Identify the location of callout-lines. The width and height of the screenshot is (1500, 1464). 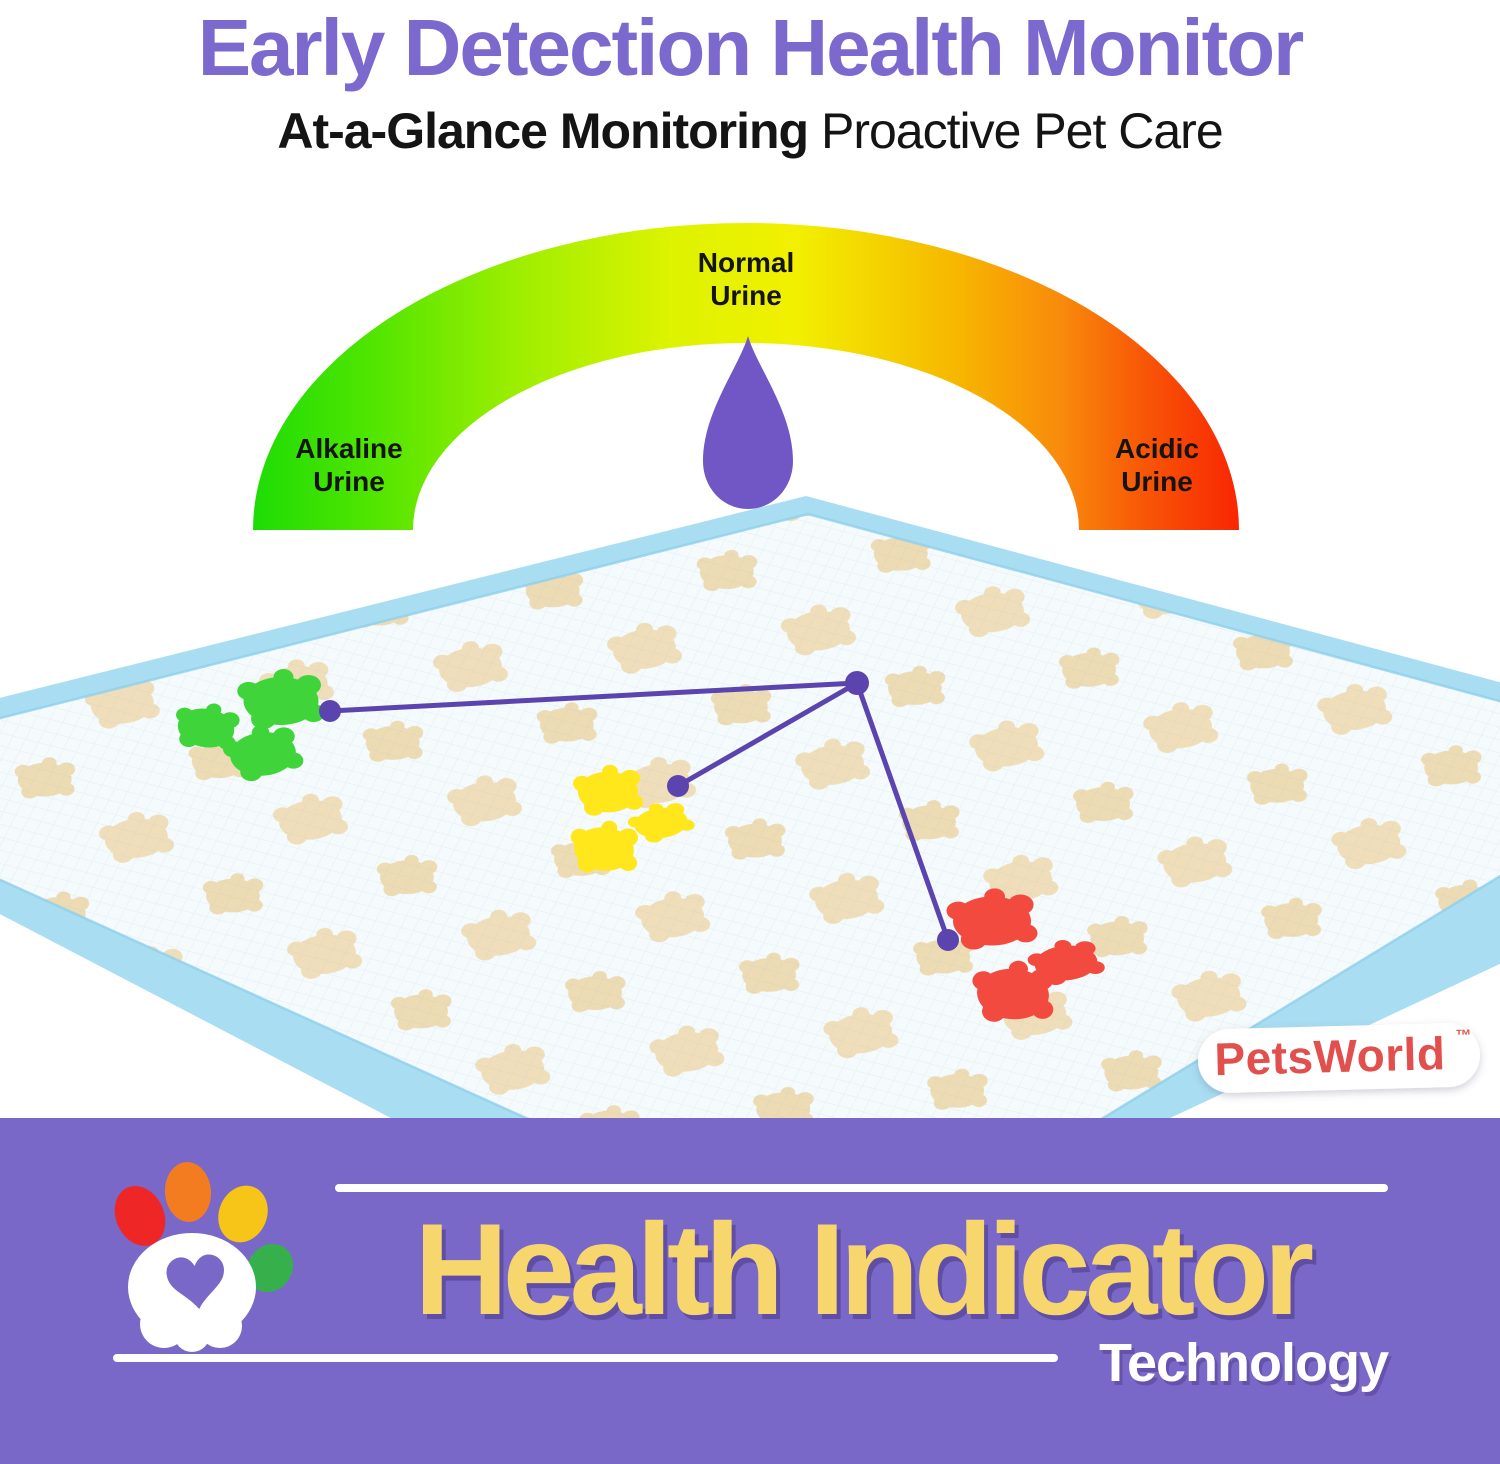
(640, 810).